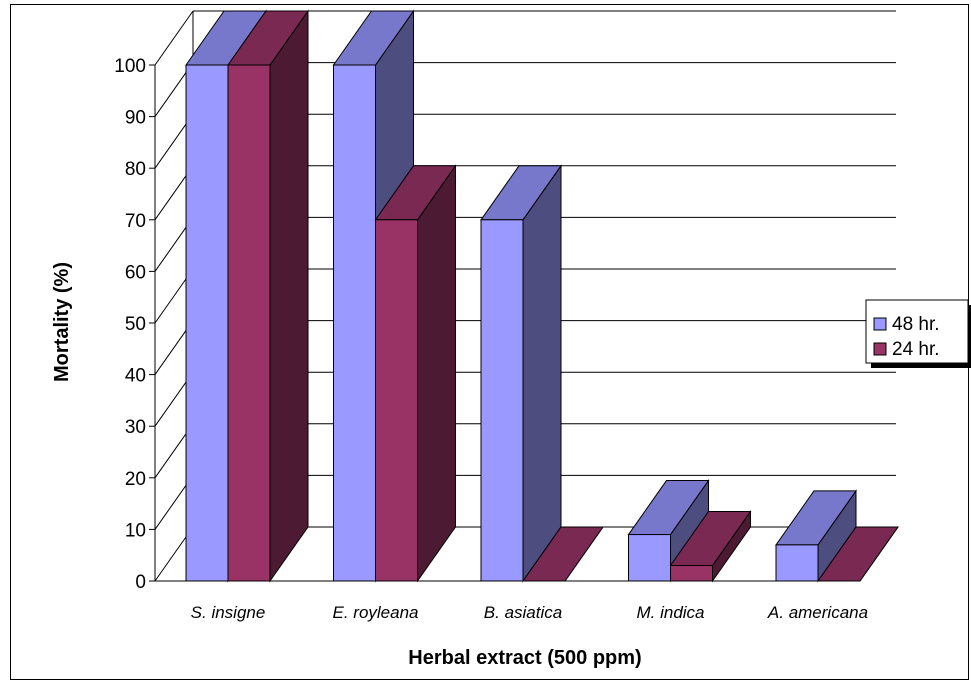  What do you see at coordinates (135, 530) in the screenshot?
I see `y-tick-label: 10` at bounding box center [135, 530].